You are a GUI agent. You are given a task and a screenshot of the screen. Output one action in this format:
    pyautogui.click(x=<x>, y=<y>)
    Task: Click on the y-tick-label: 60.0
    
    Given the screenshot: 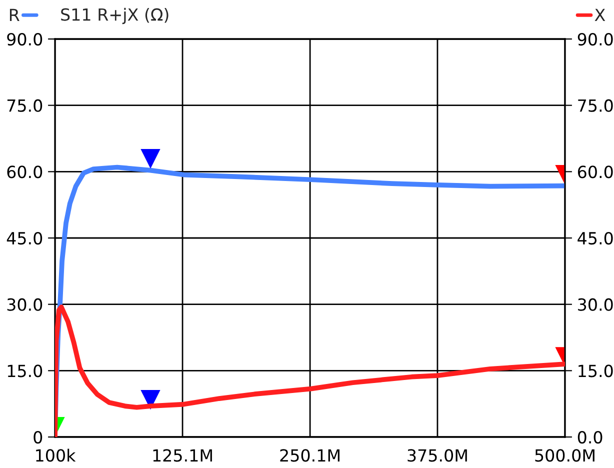 What is the action you would take?
    pyautogui.click(x=24, y=172)
    